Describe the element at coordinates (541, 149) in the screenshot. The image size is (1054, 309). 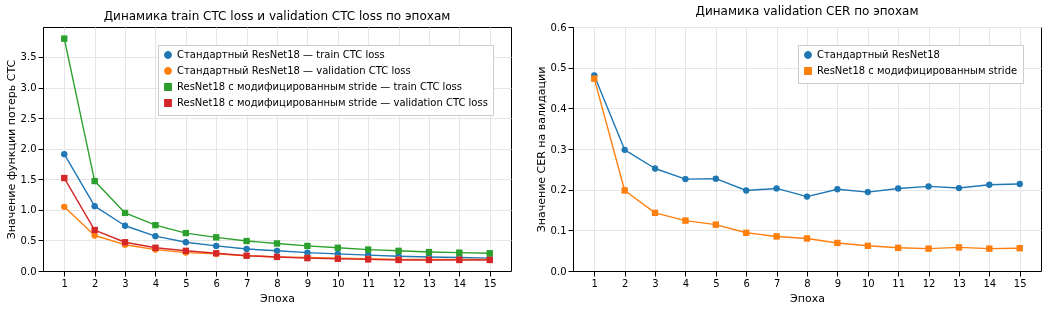
I see `y-axis-title: Значение CER на валидации` at that location.